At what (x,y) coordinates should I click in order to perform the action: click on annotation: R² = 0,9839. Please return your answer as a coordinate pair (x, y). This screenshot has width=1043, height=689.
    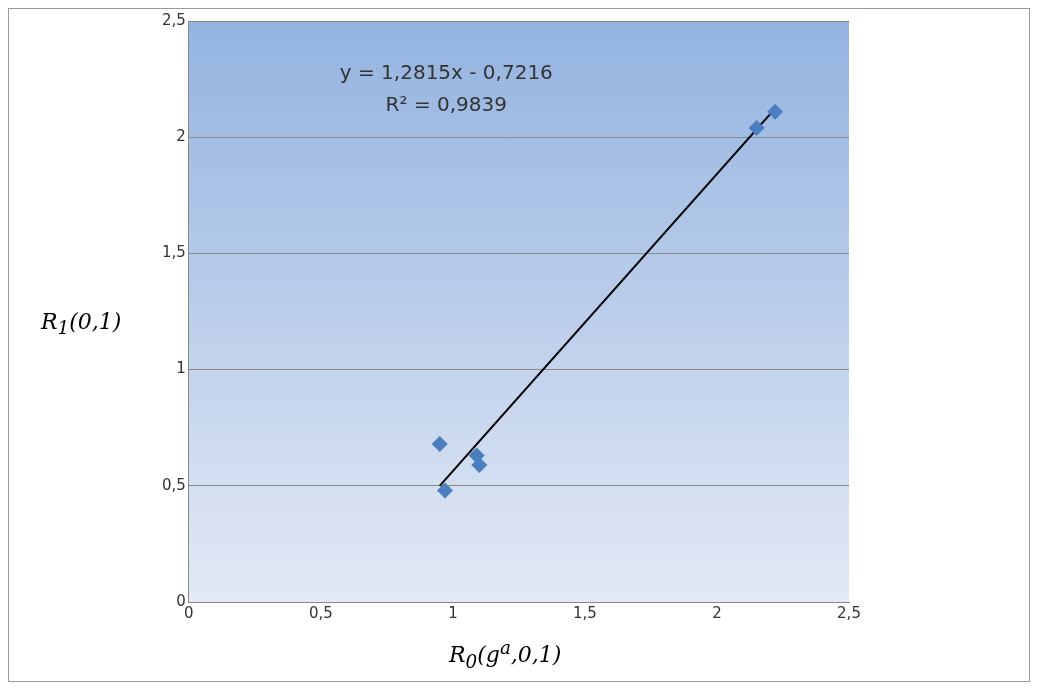
    Looking at the image, I should click on (446, 104).